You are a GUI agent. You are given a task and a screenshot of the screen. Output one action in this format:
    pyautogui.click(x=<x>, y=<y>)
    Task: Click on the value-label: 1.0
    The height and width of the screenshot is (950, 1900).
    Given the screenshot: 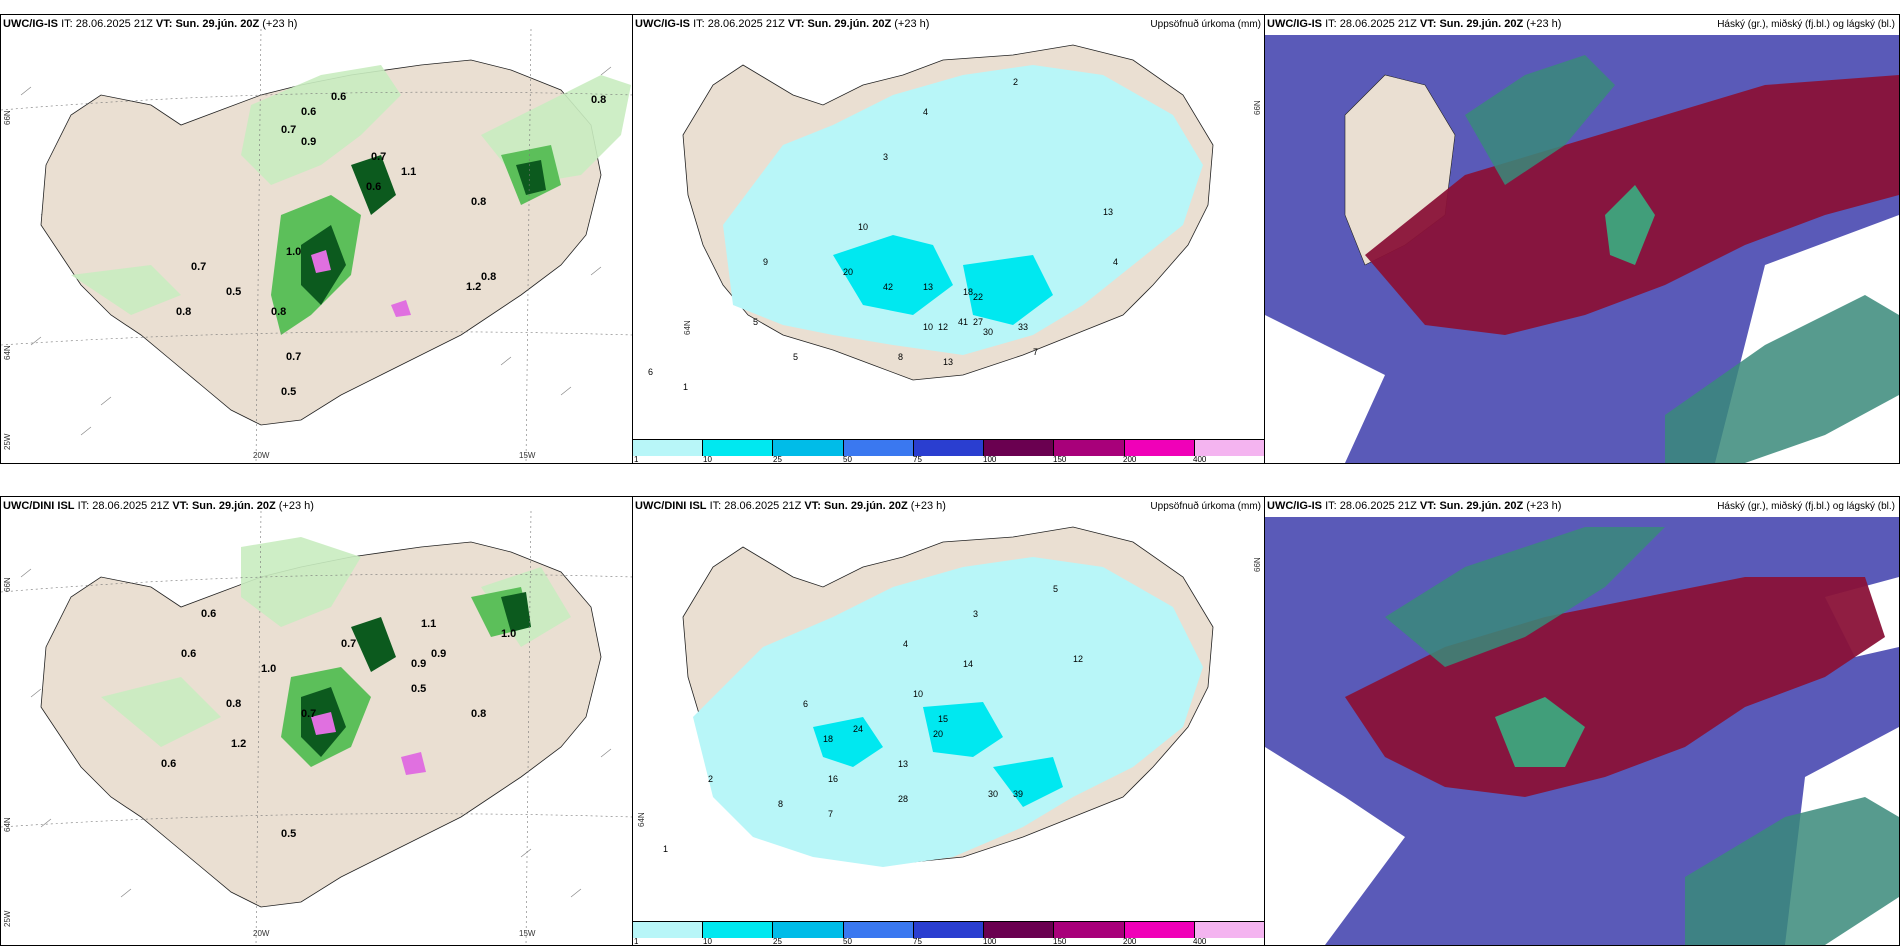 What is the action you would take?
    pyautogui.click(x=268, y=669)
    